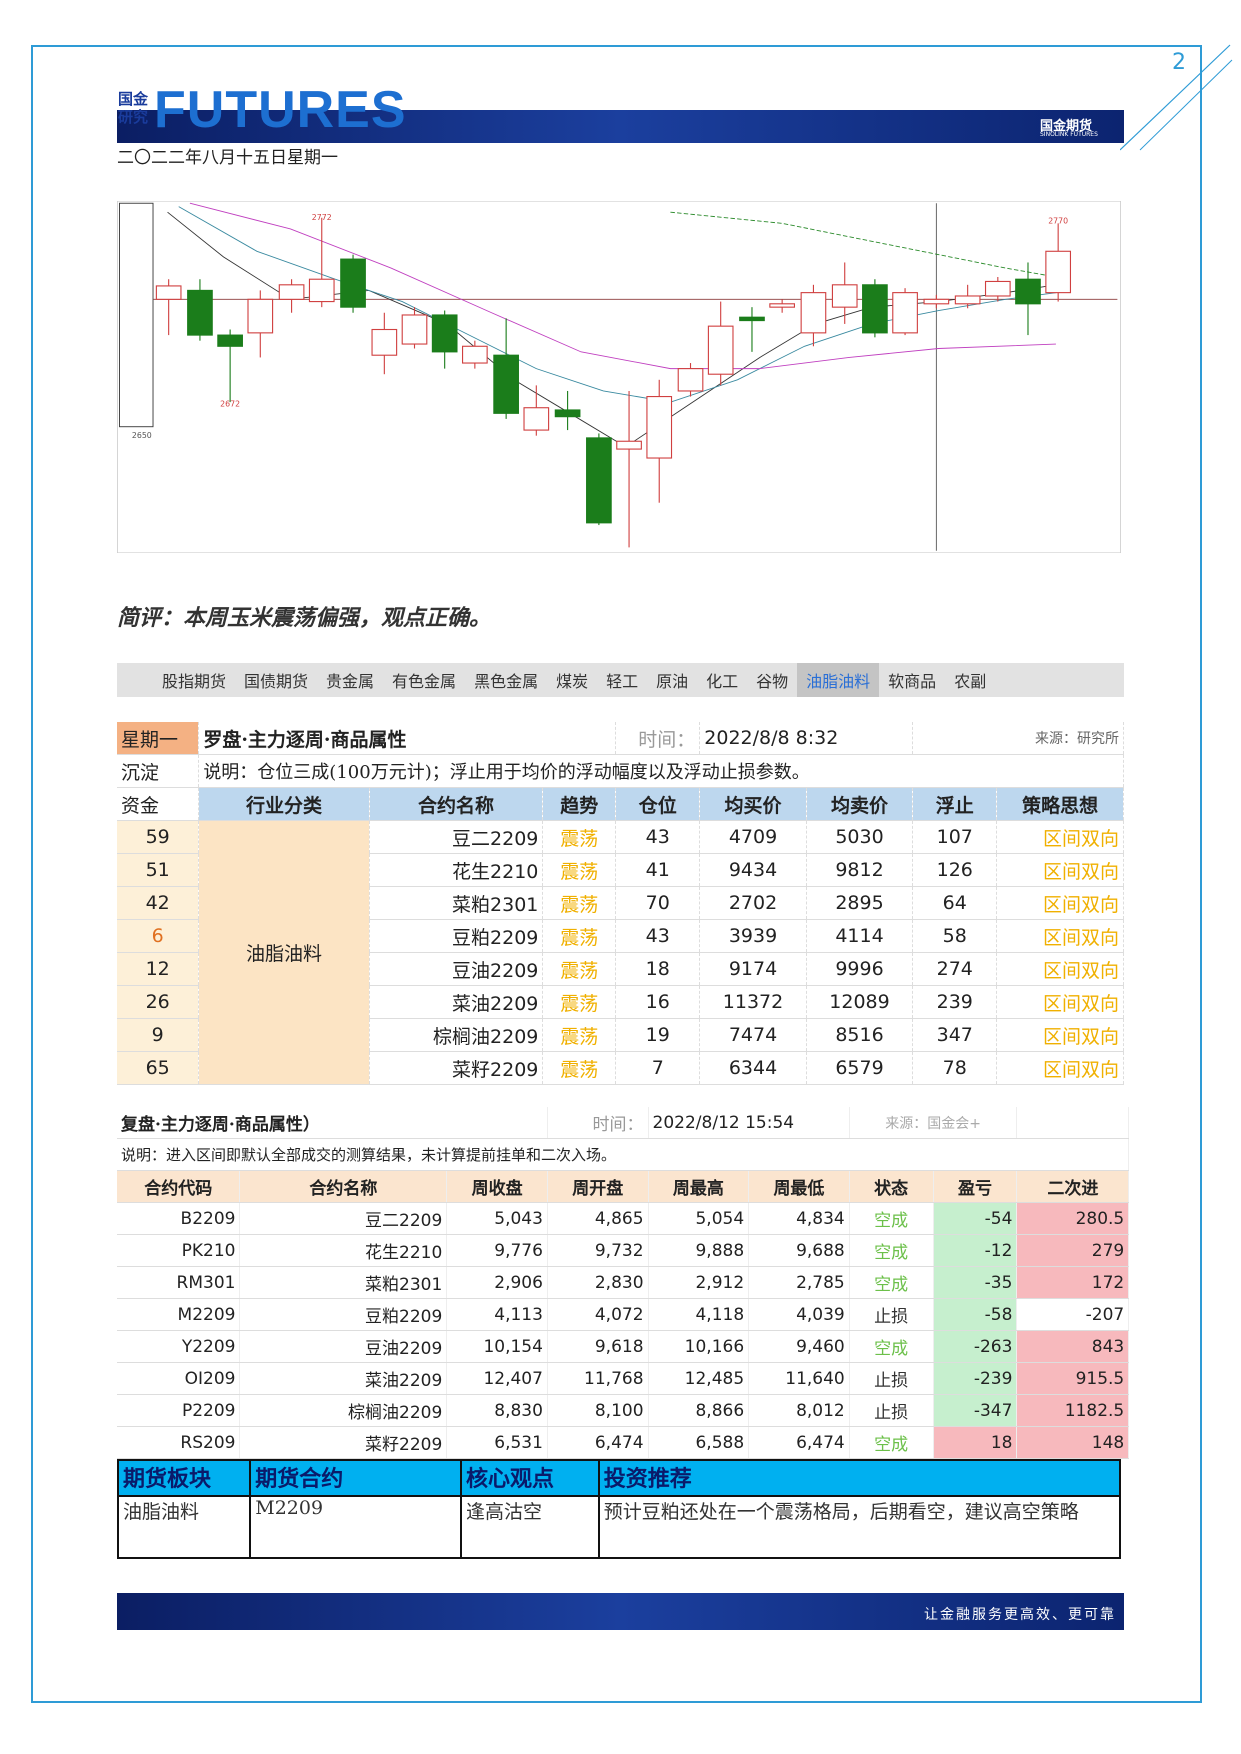 This screenshot has height=1754, width=1241. What do you see at coordinates (350, 681) in the screenshot?
I see `tab: 贵金属` at bounding box center [350, 681].